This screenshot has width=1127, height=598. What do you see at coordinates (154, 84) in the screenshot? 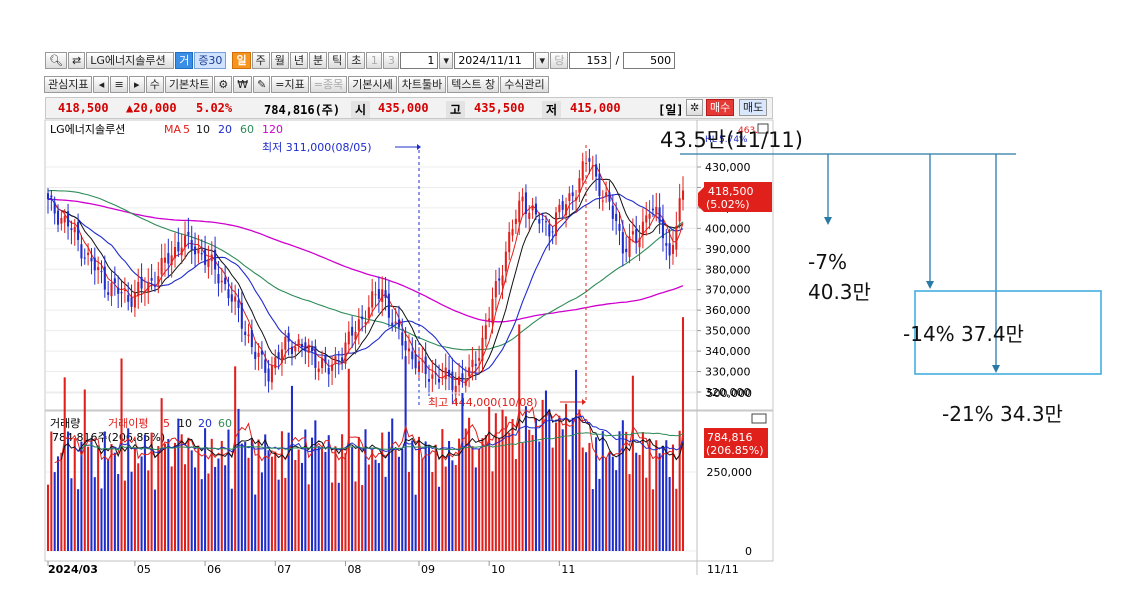
I see `su-button: 수` at bounding box center [154, 84].